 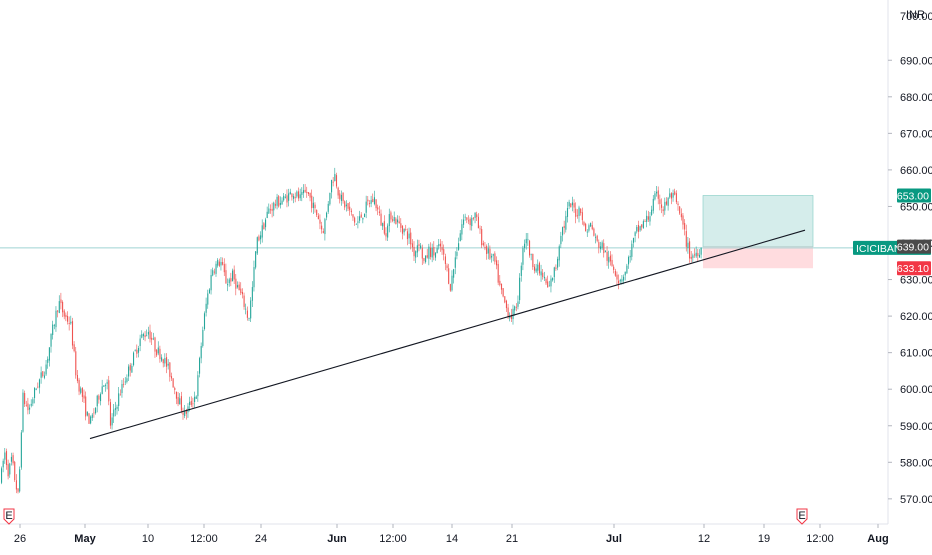 What do you see at coordinates (802, 516) in the screenshot?
I see `event-marker-right` at bounding box center [802, 516].